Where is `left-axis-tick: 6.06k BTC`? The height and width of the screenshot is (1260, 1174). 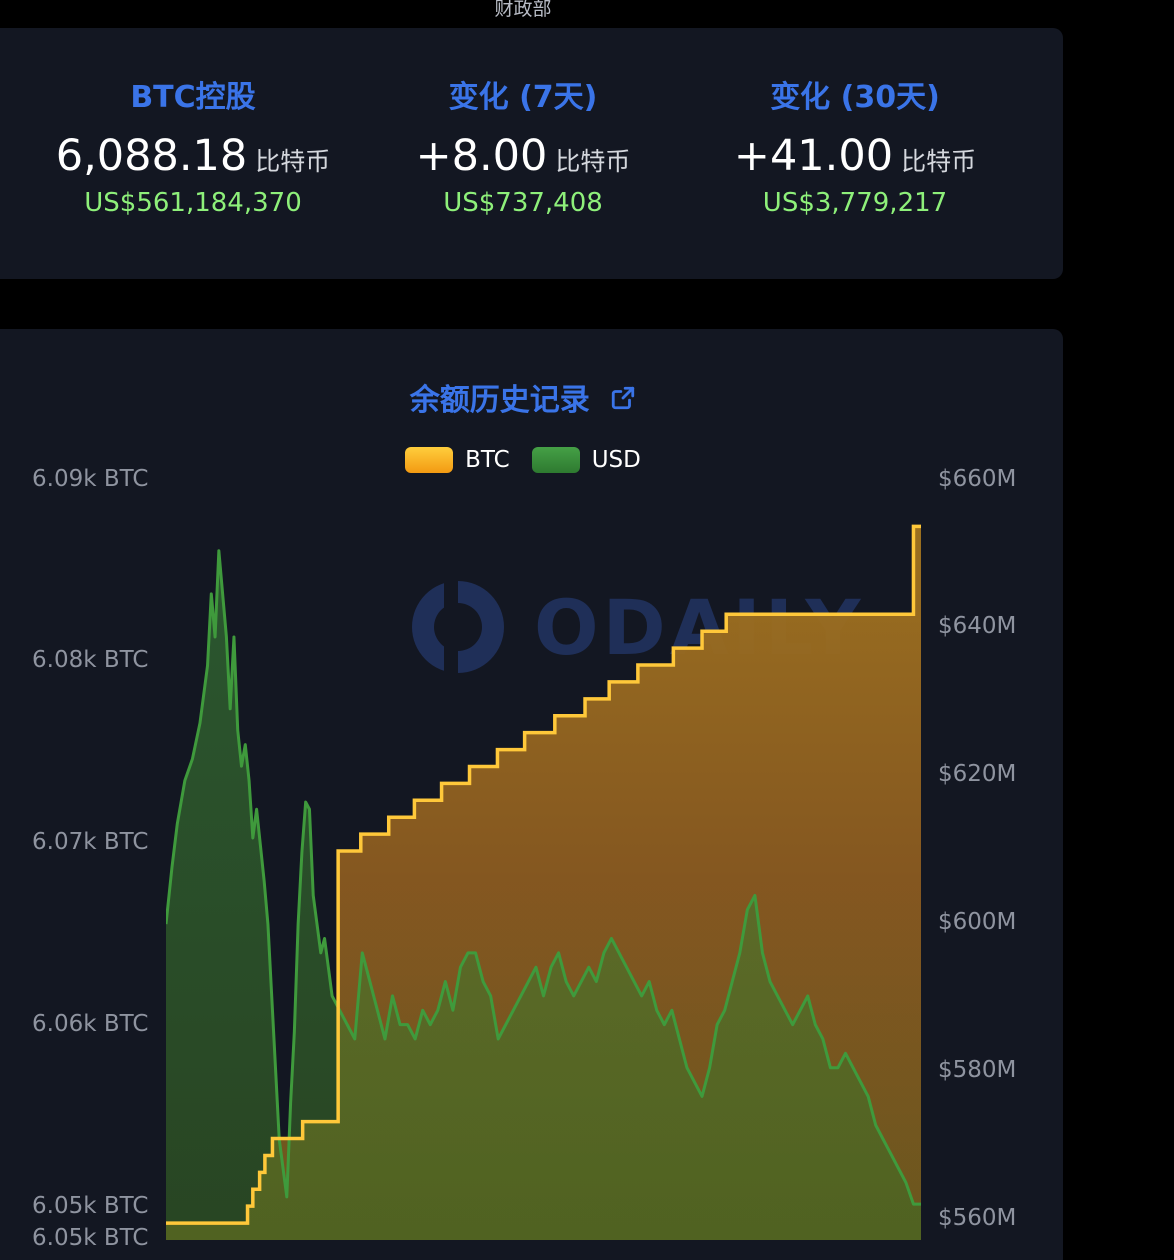
left-axis-tick: 6.06k BTC is located at coordinates (90, 1024).